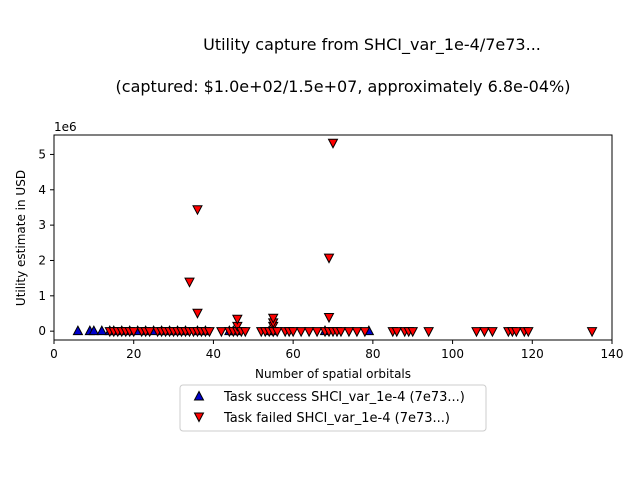 The image size is (640, 480). I want to click on y-offset-label: 1e6, so click(65, 127).